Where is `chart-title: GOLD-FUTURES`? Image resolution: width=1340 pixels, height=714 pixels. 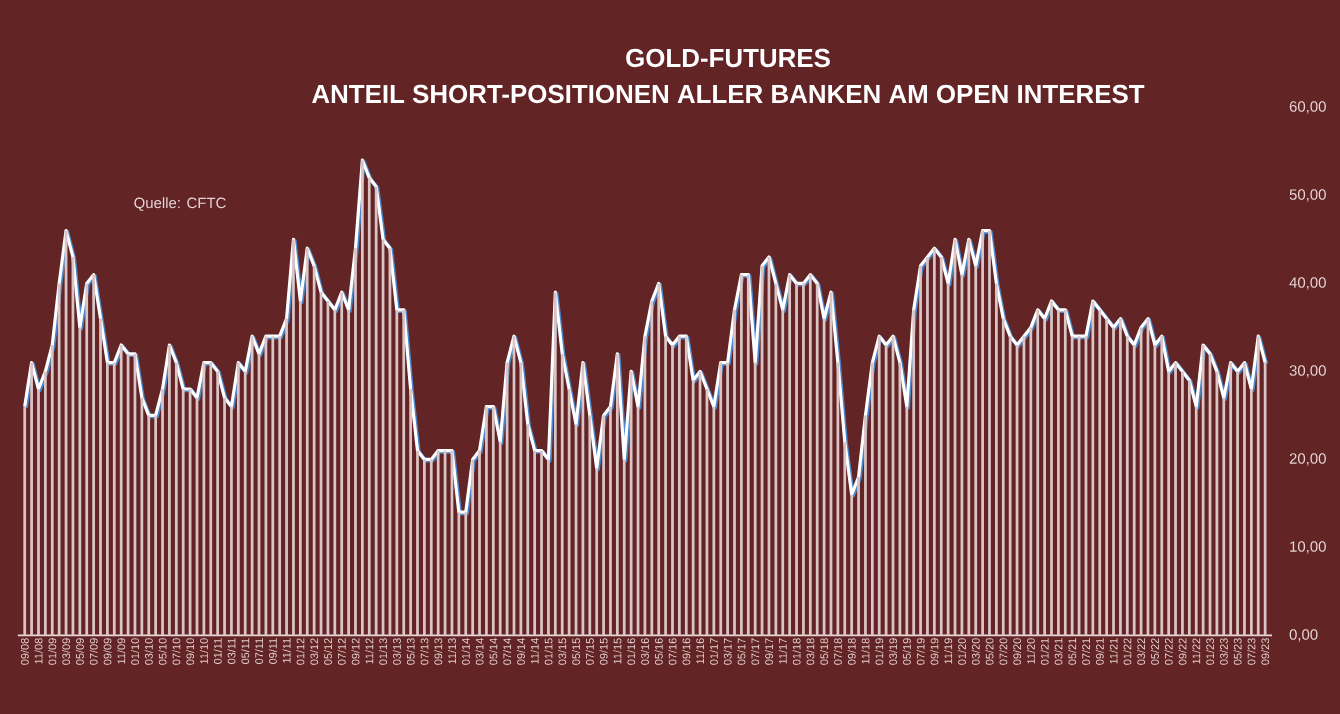 chart-title: GOLD-FUTURES is located at coordinates (728, 58).